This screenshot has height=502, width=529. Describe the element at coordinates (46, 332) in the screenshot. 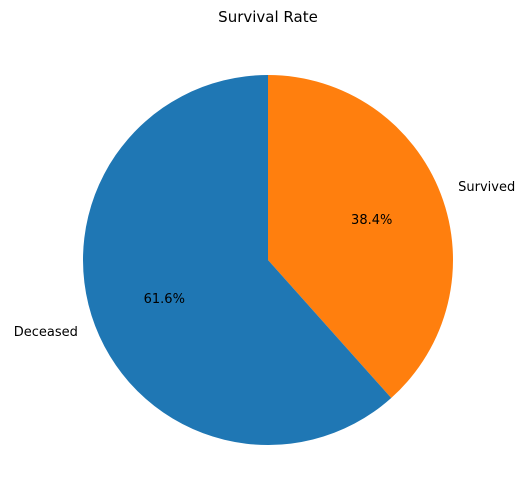

I see `slice-label-deceased: Deceased` at that location.